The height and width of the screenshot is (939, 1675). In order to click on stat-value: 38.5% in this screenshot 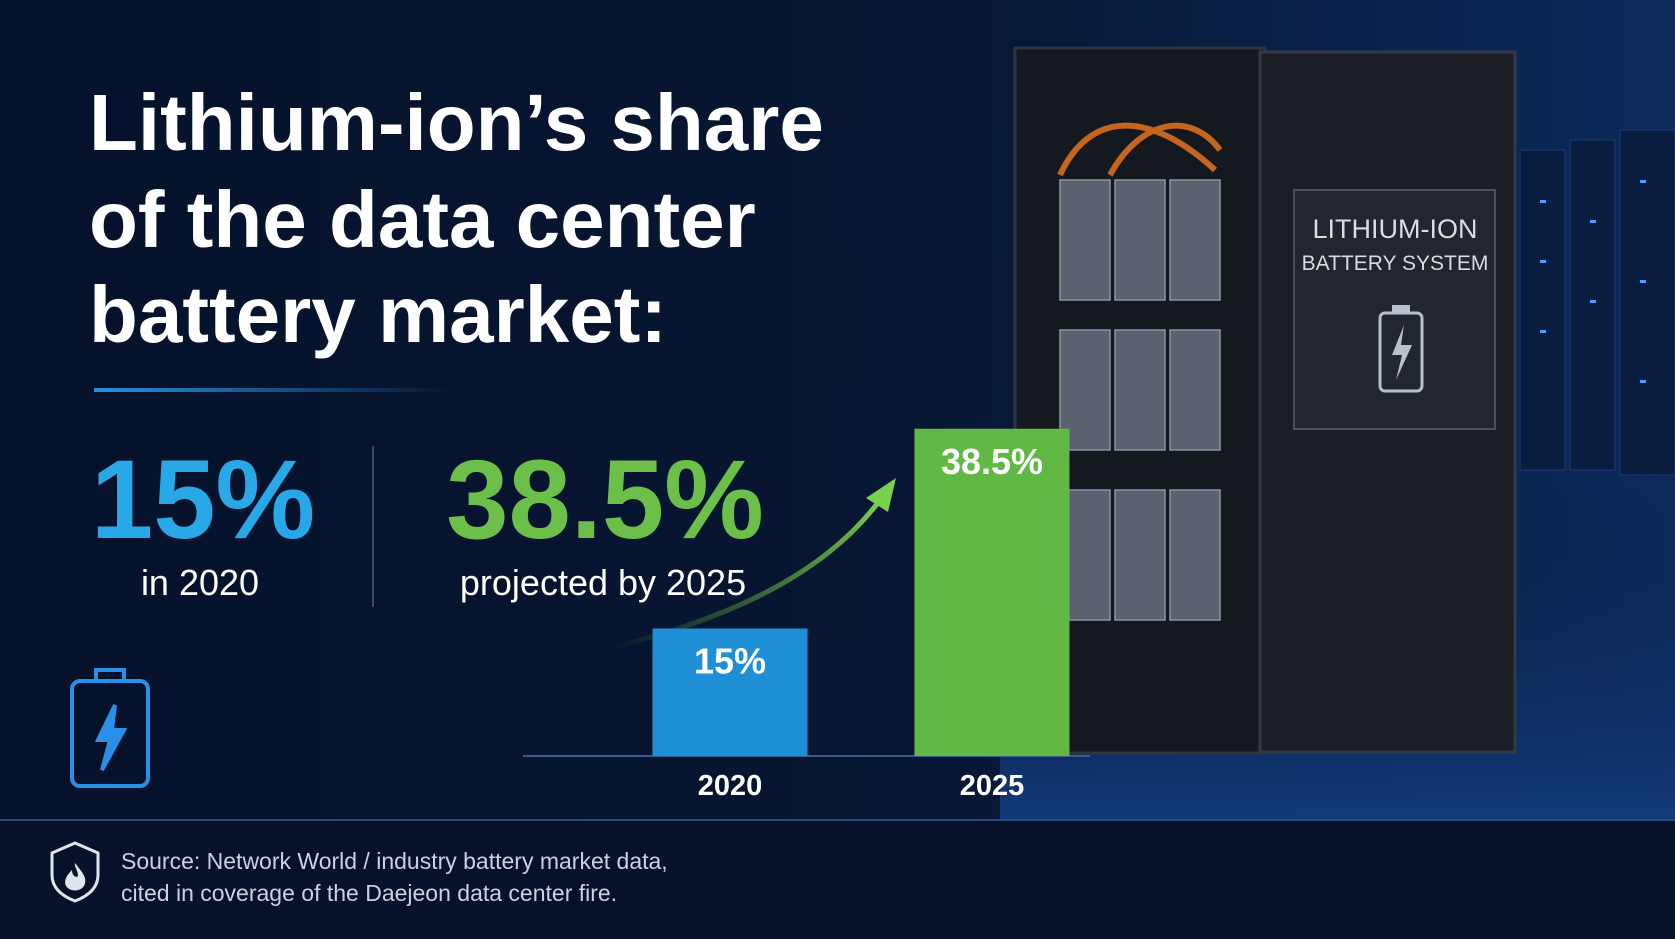, I will do `click(605, 499)`.